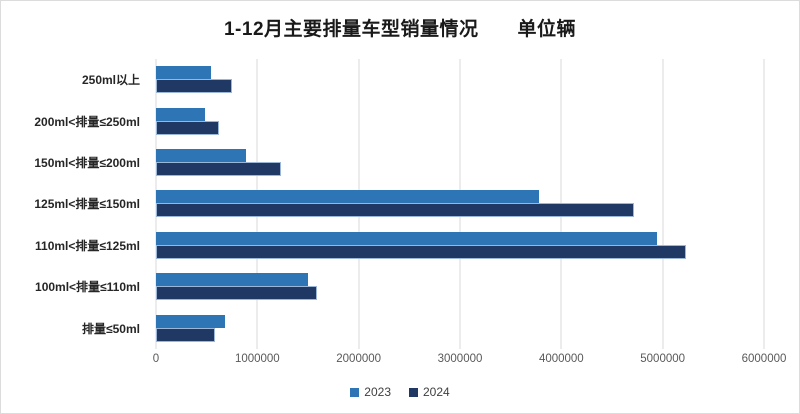 The width and height of the screenshot is (800, 414). What do you see at coordinates (359, 359) in the screenshot?
I see `x-axis-tick-label: 2000000` at bounding box center [359, 359].